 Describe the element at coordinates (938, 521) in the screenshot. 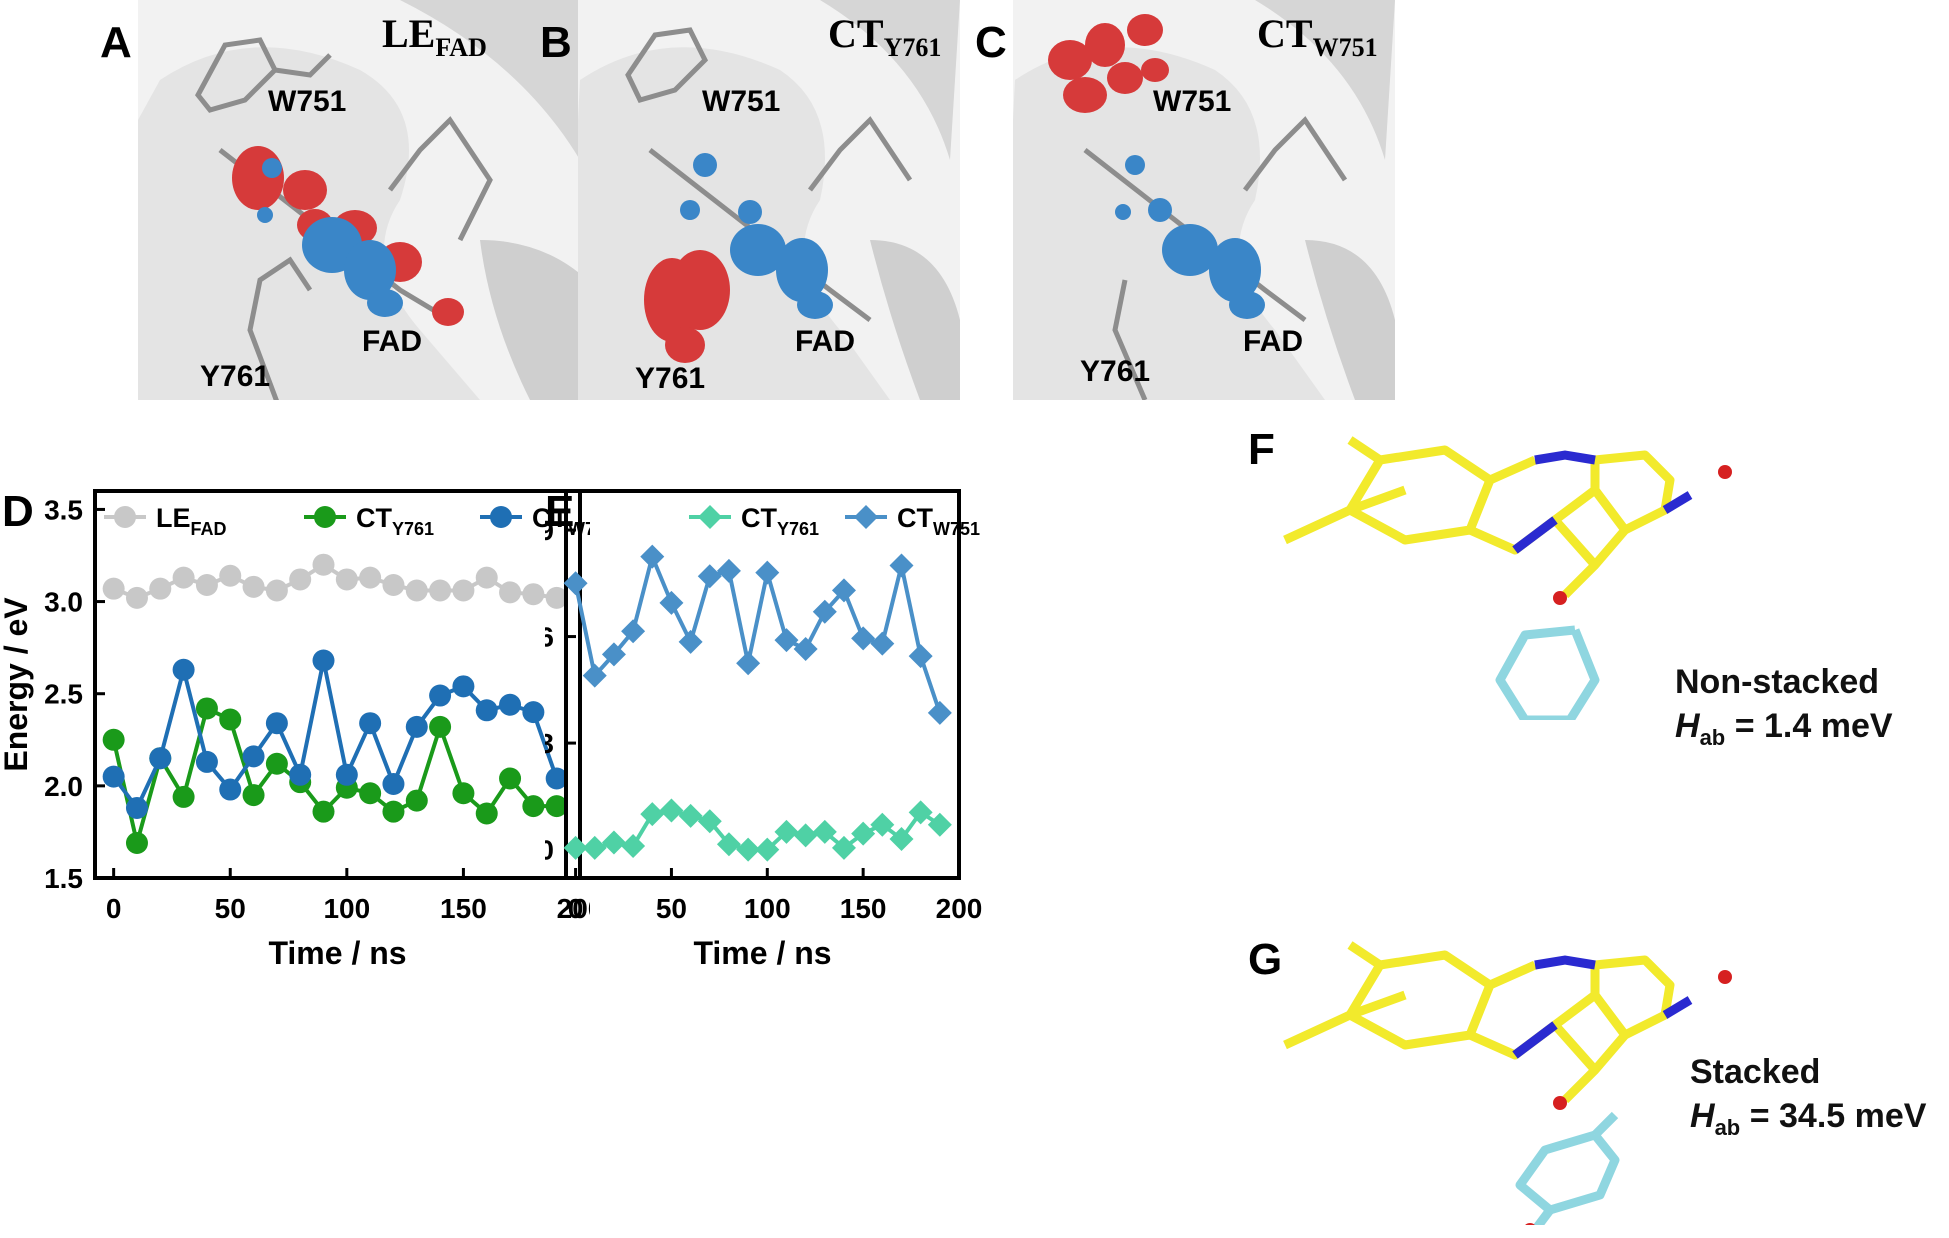

I see `legend-label: CTW751` at that location.